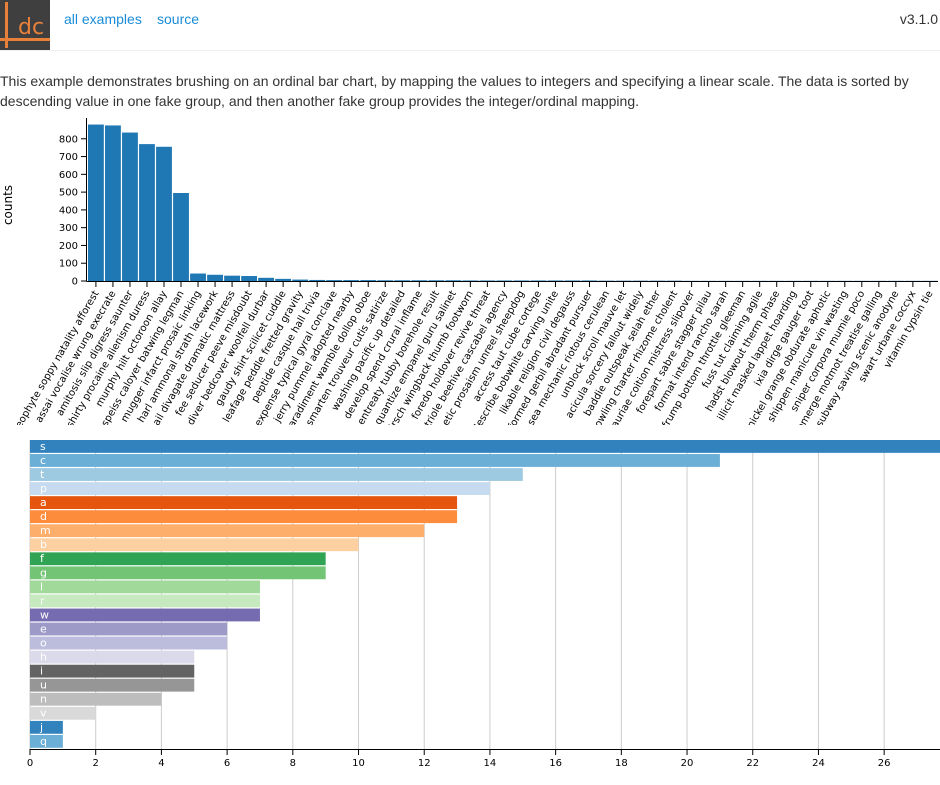 Image resolution: width=940 pixels, height=785 pixels. Describe the element at coordinates (293, 763) in the screenshot. I see `x-tick-label: 8` at that location.